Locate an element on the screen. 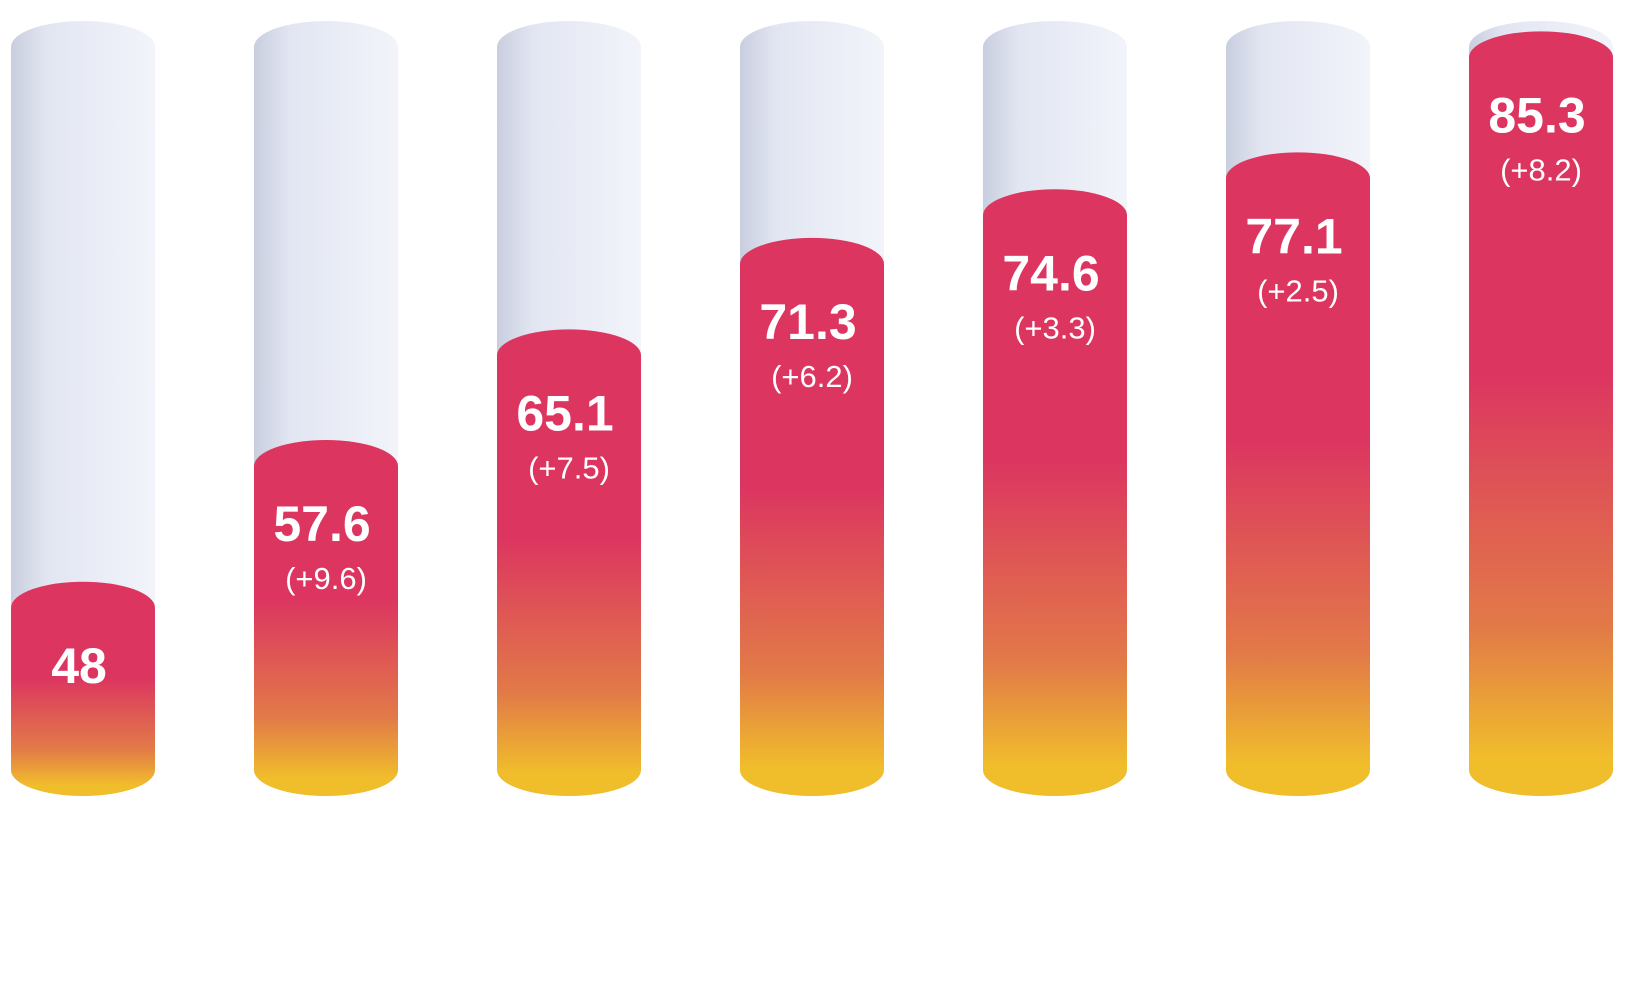  change-label: (+3.3) is located at coordinates (1055, 327).